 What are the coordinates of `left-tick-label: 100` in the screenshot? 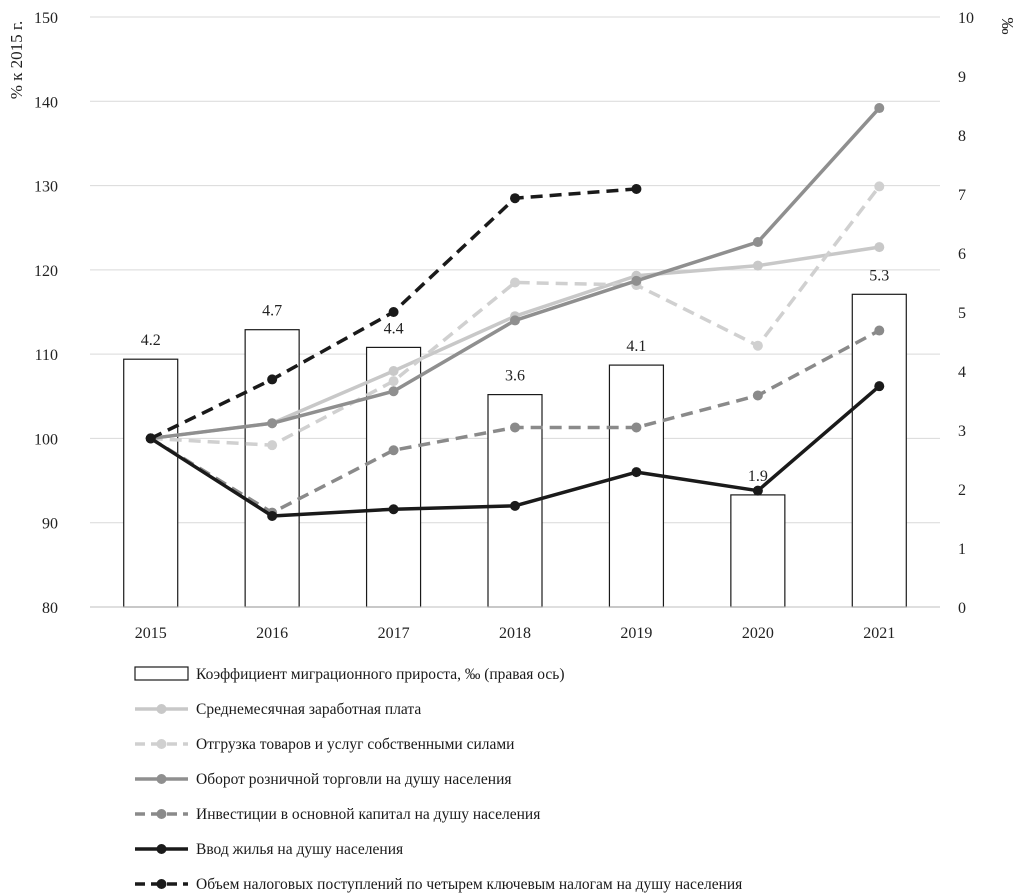 It's located at (46, 439).